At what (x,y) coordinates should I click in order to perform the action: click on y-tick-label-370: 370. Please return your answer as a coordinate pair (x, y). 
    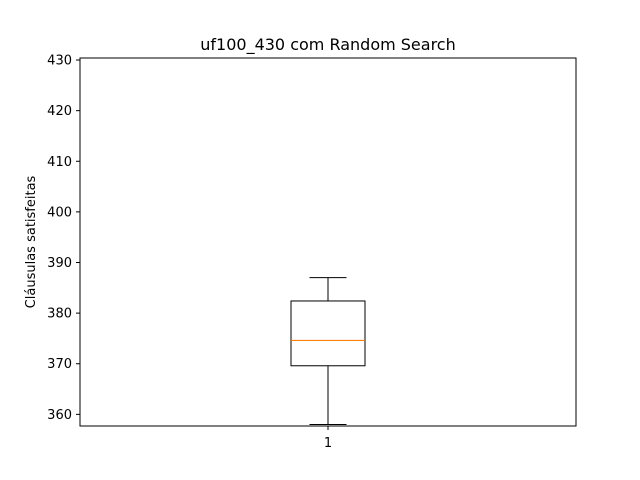
    Looking at the image, I should click on (59, 364).